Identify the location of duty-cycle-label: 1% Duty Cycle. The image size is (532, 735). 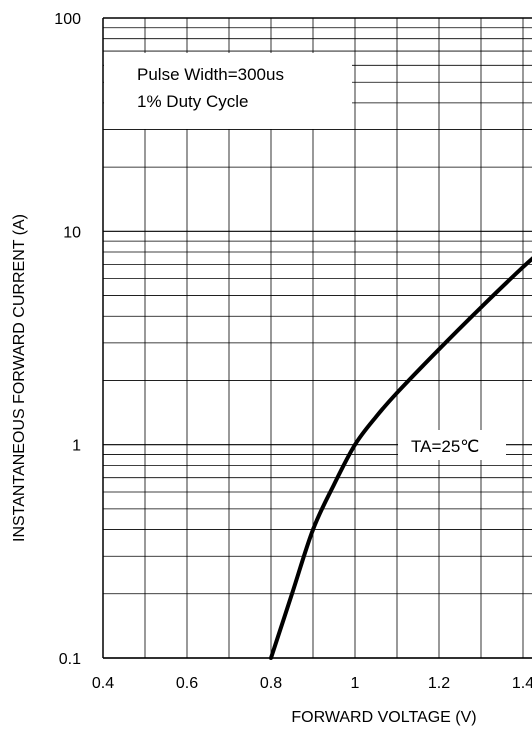
(192, 101).